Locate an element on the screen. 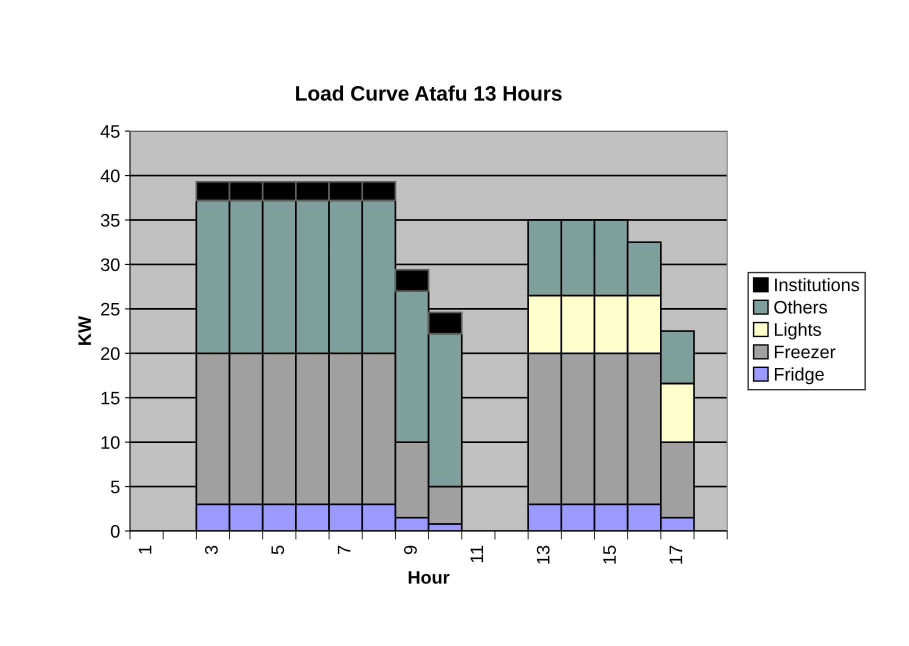  y-tick-label: 40 is located at coordinates (110, 176).